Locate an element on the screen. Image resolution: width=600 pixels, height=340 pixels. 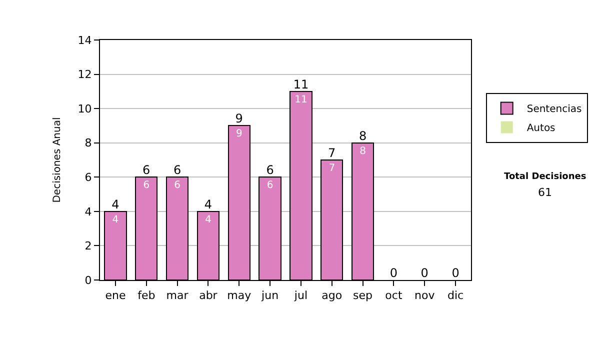
x-tick-label: jul is located at coordinates (300, 295).